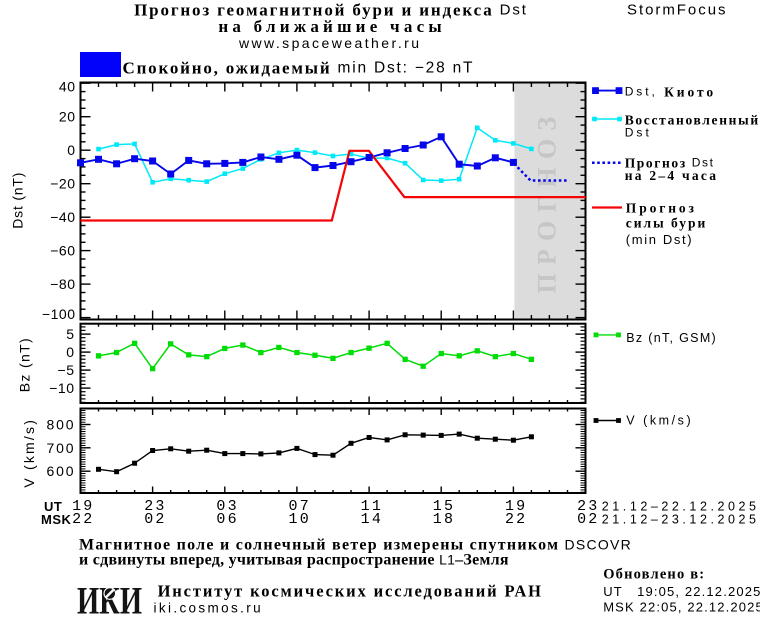 Image resolution: width=760 pixels, height=620 pixels. I want to click on svg-text: 15, so click(444, 506).